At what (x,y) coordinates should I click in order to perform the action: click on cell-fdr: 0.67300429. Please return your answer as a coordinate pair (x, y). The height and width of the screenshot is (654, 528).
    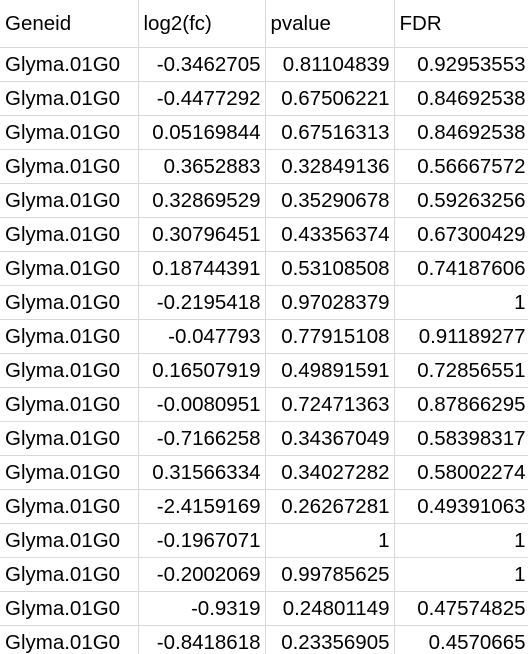
    Looking at the image, I should click on (461, 234).